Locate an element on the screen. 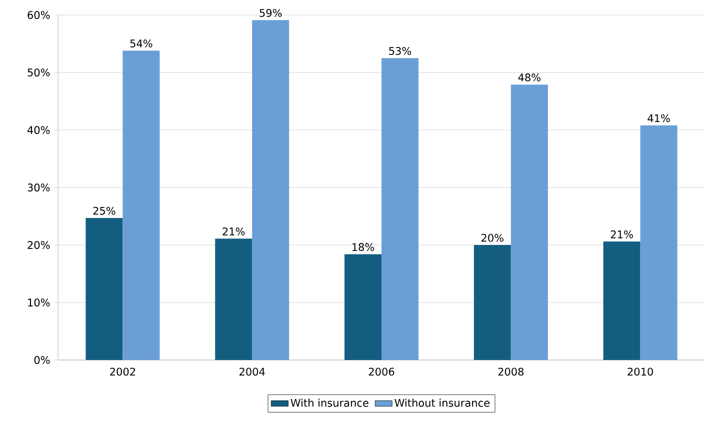 The width and height of the screenshot is (720, 433). x-tick-label: 2006 is located at coordinates (381, 372).